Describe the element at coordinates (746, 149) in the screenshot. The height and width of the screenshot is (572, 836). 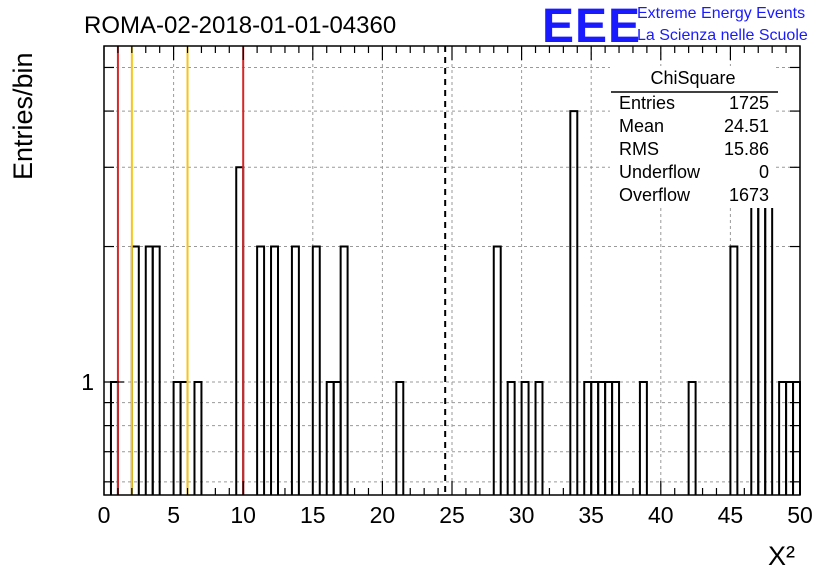
I see `stats-row-value: 15.86` at that location.